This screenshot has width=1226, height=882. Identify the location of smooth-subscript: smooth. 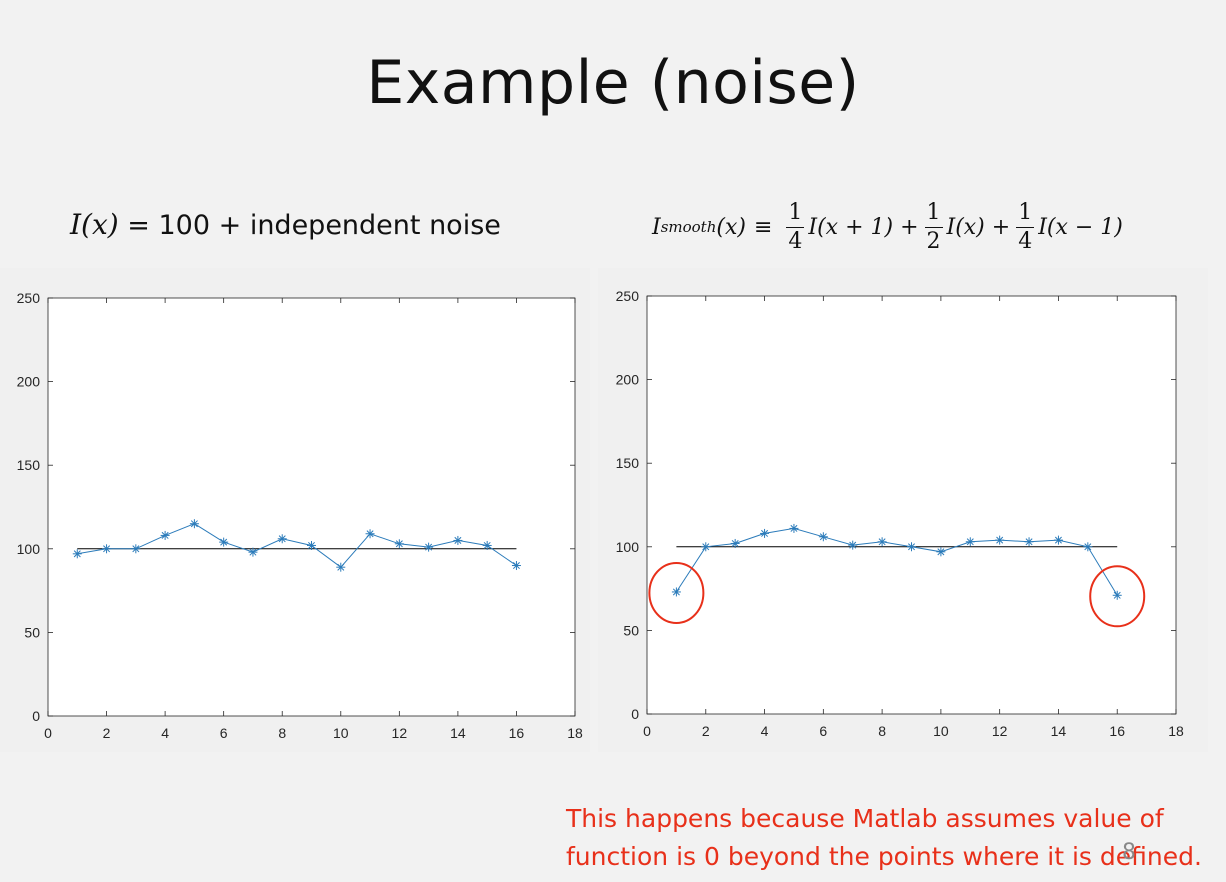
(688, 227).